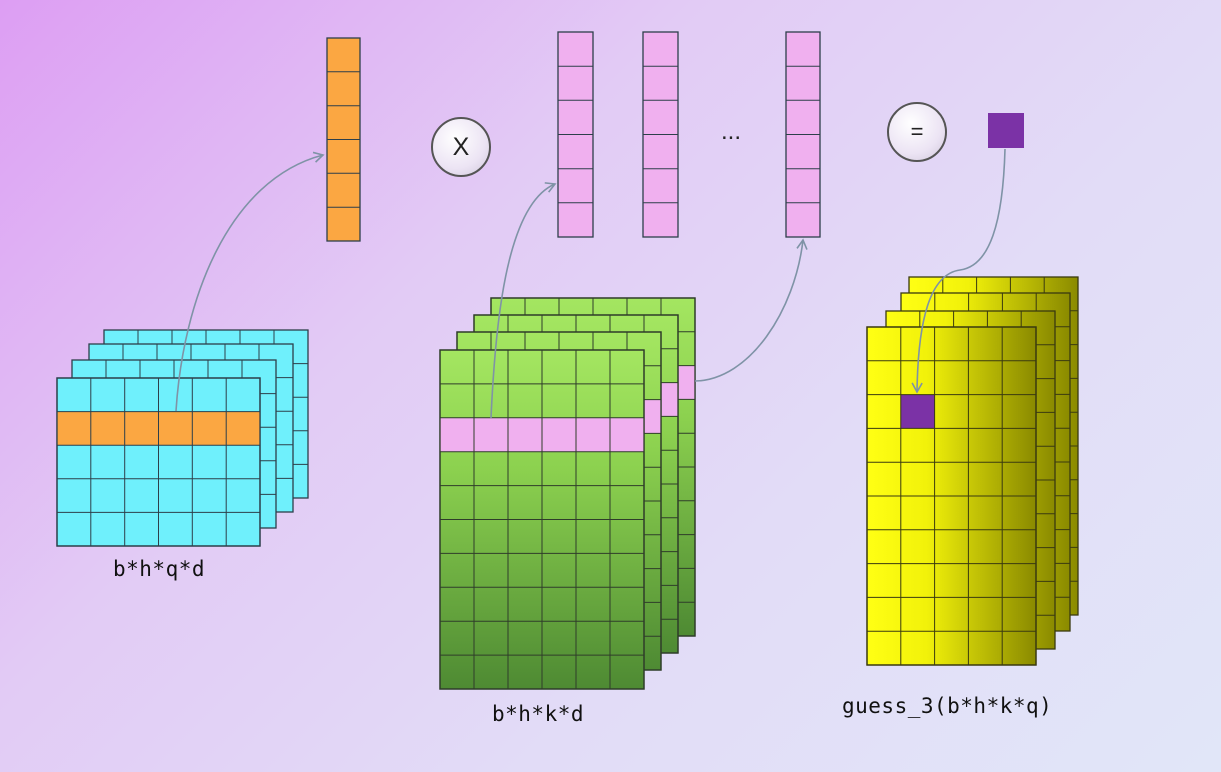  Describe the element at coordinates (250, 281) in the screenshot. I see `arrow-query-to-vector` at that location.